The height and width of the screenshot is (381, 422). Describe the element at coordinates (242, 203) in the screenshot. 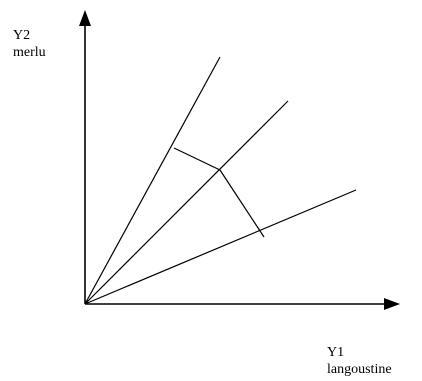

I see `cross-segment-lower` at that location.